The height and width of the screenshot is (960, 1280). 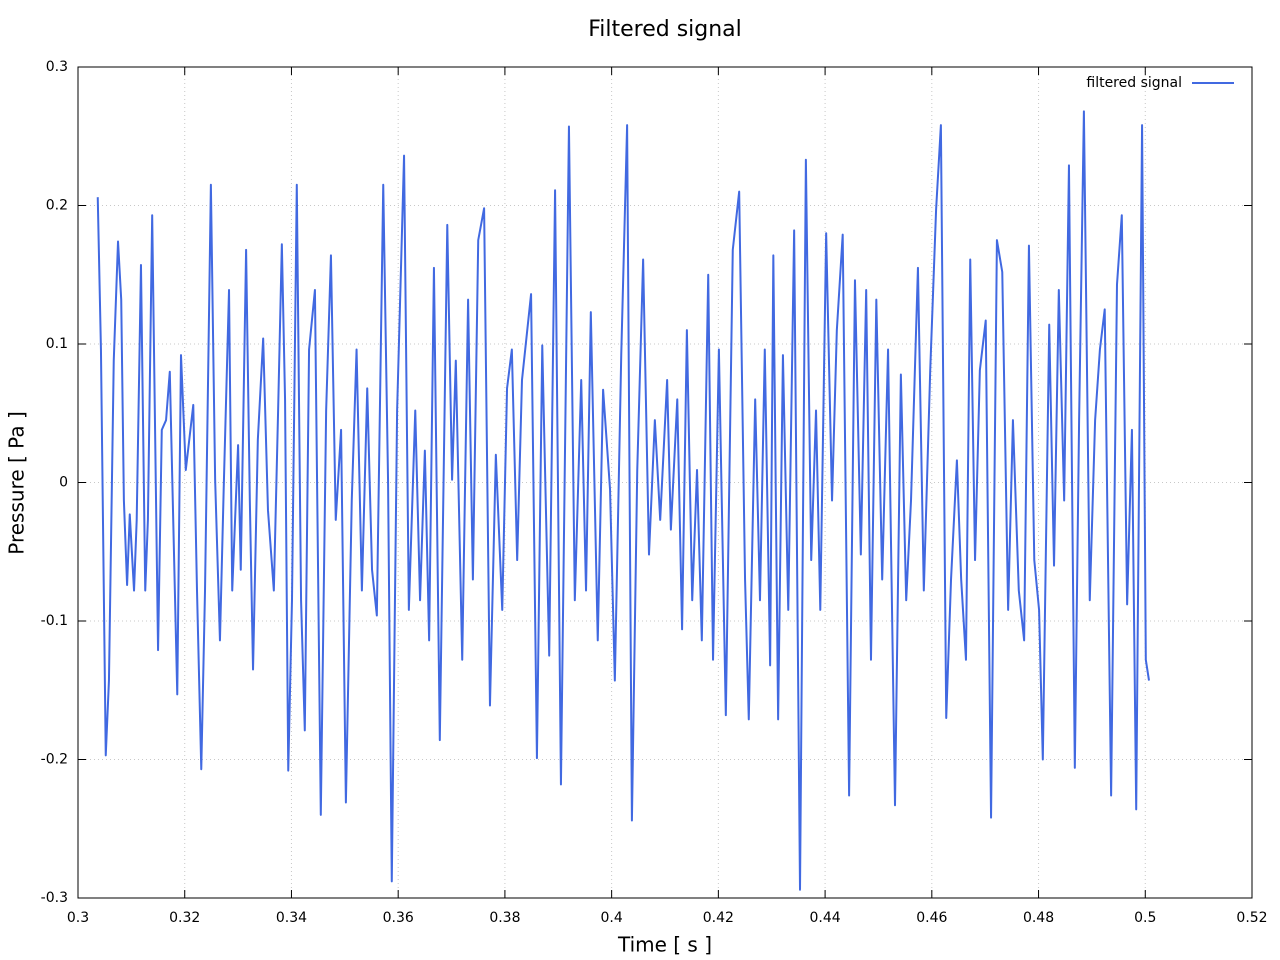 I want to click on x-tick-label: 0.46, so click(x=931, y=918).